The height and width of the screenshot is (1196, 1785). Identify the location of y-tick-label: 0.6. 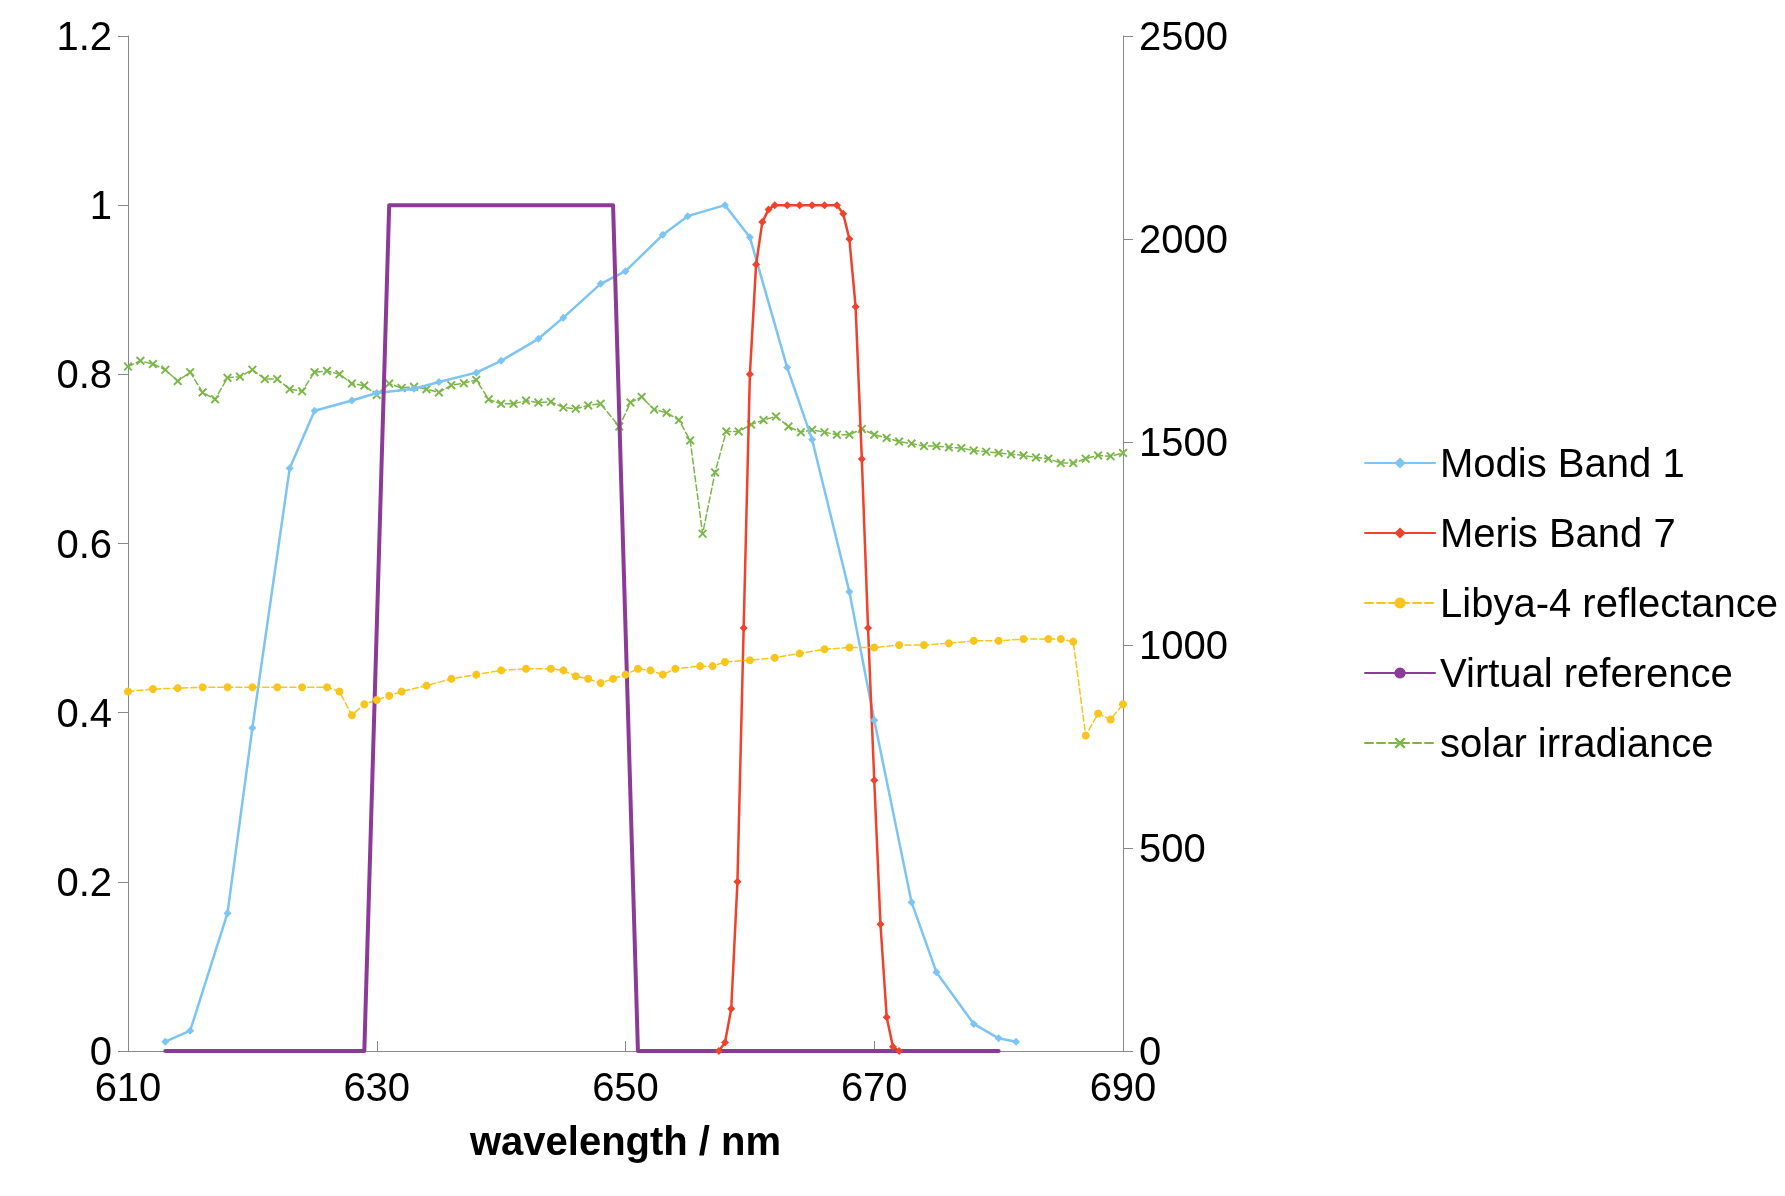
(84, 543).